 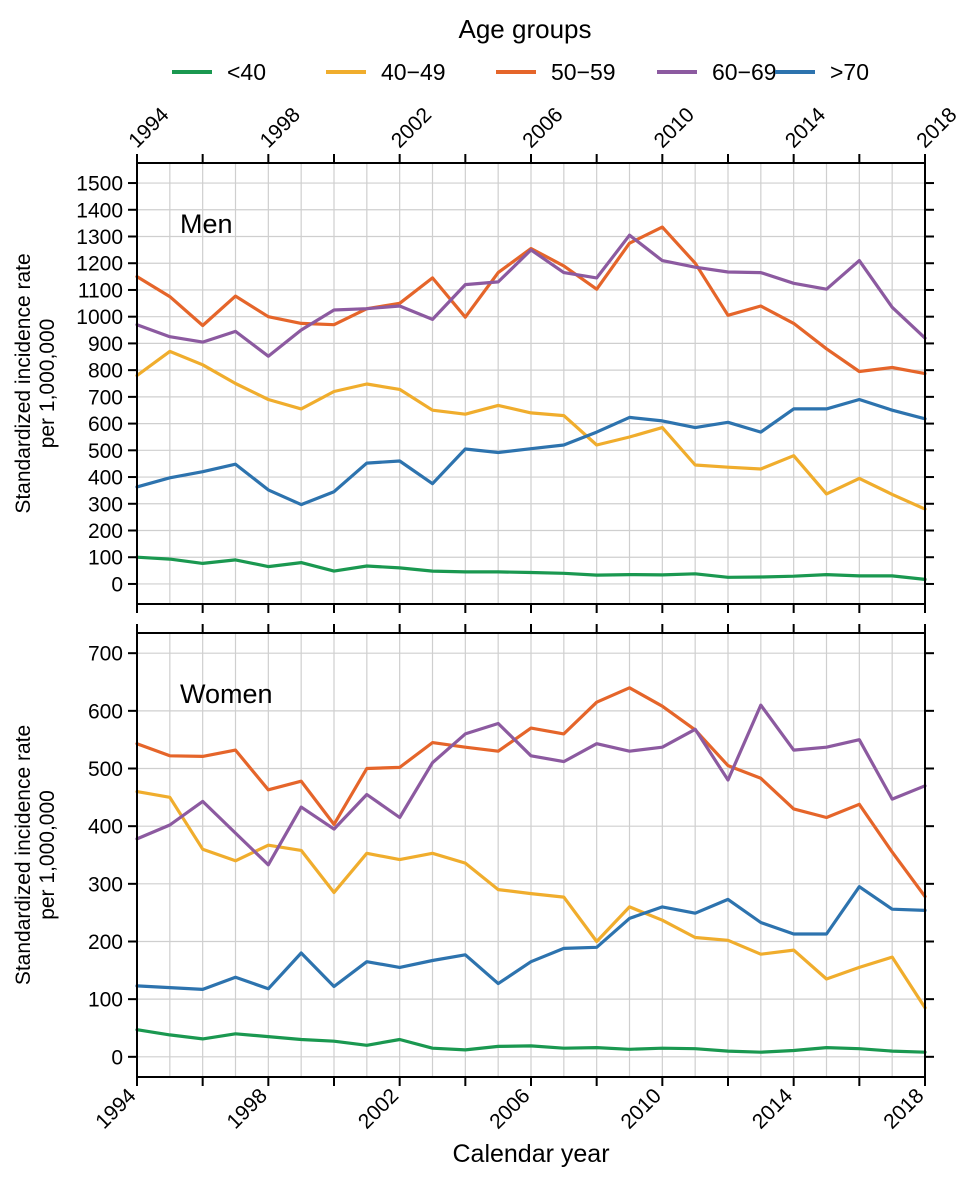 What do you see at coordinates (206, 224) in the screenshot?
I see `panel-title: Men` at bounding box center [206, 224].